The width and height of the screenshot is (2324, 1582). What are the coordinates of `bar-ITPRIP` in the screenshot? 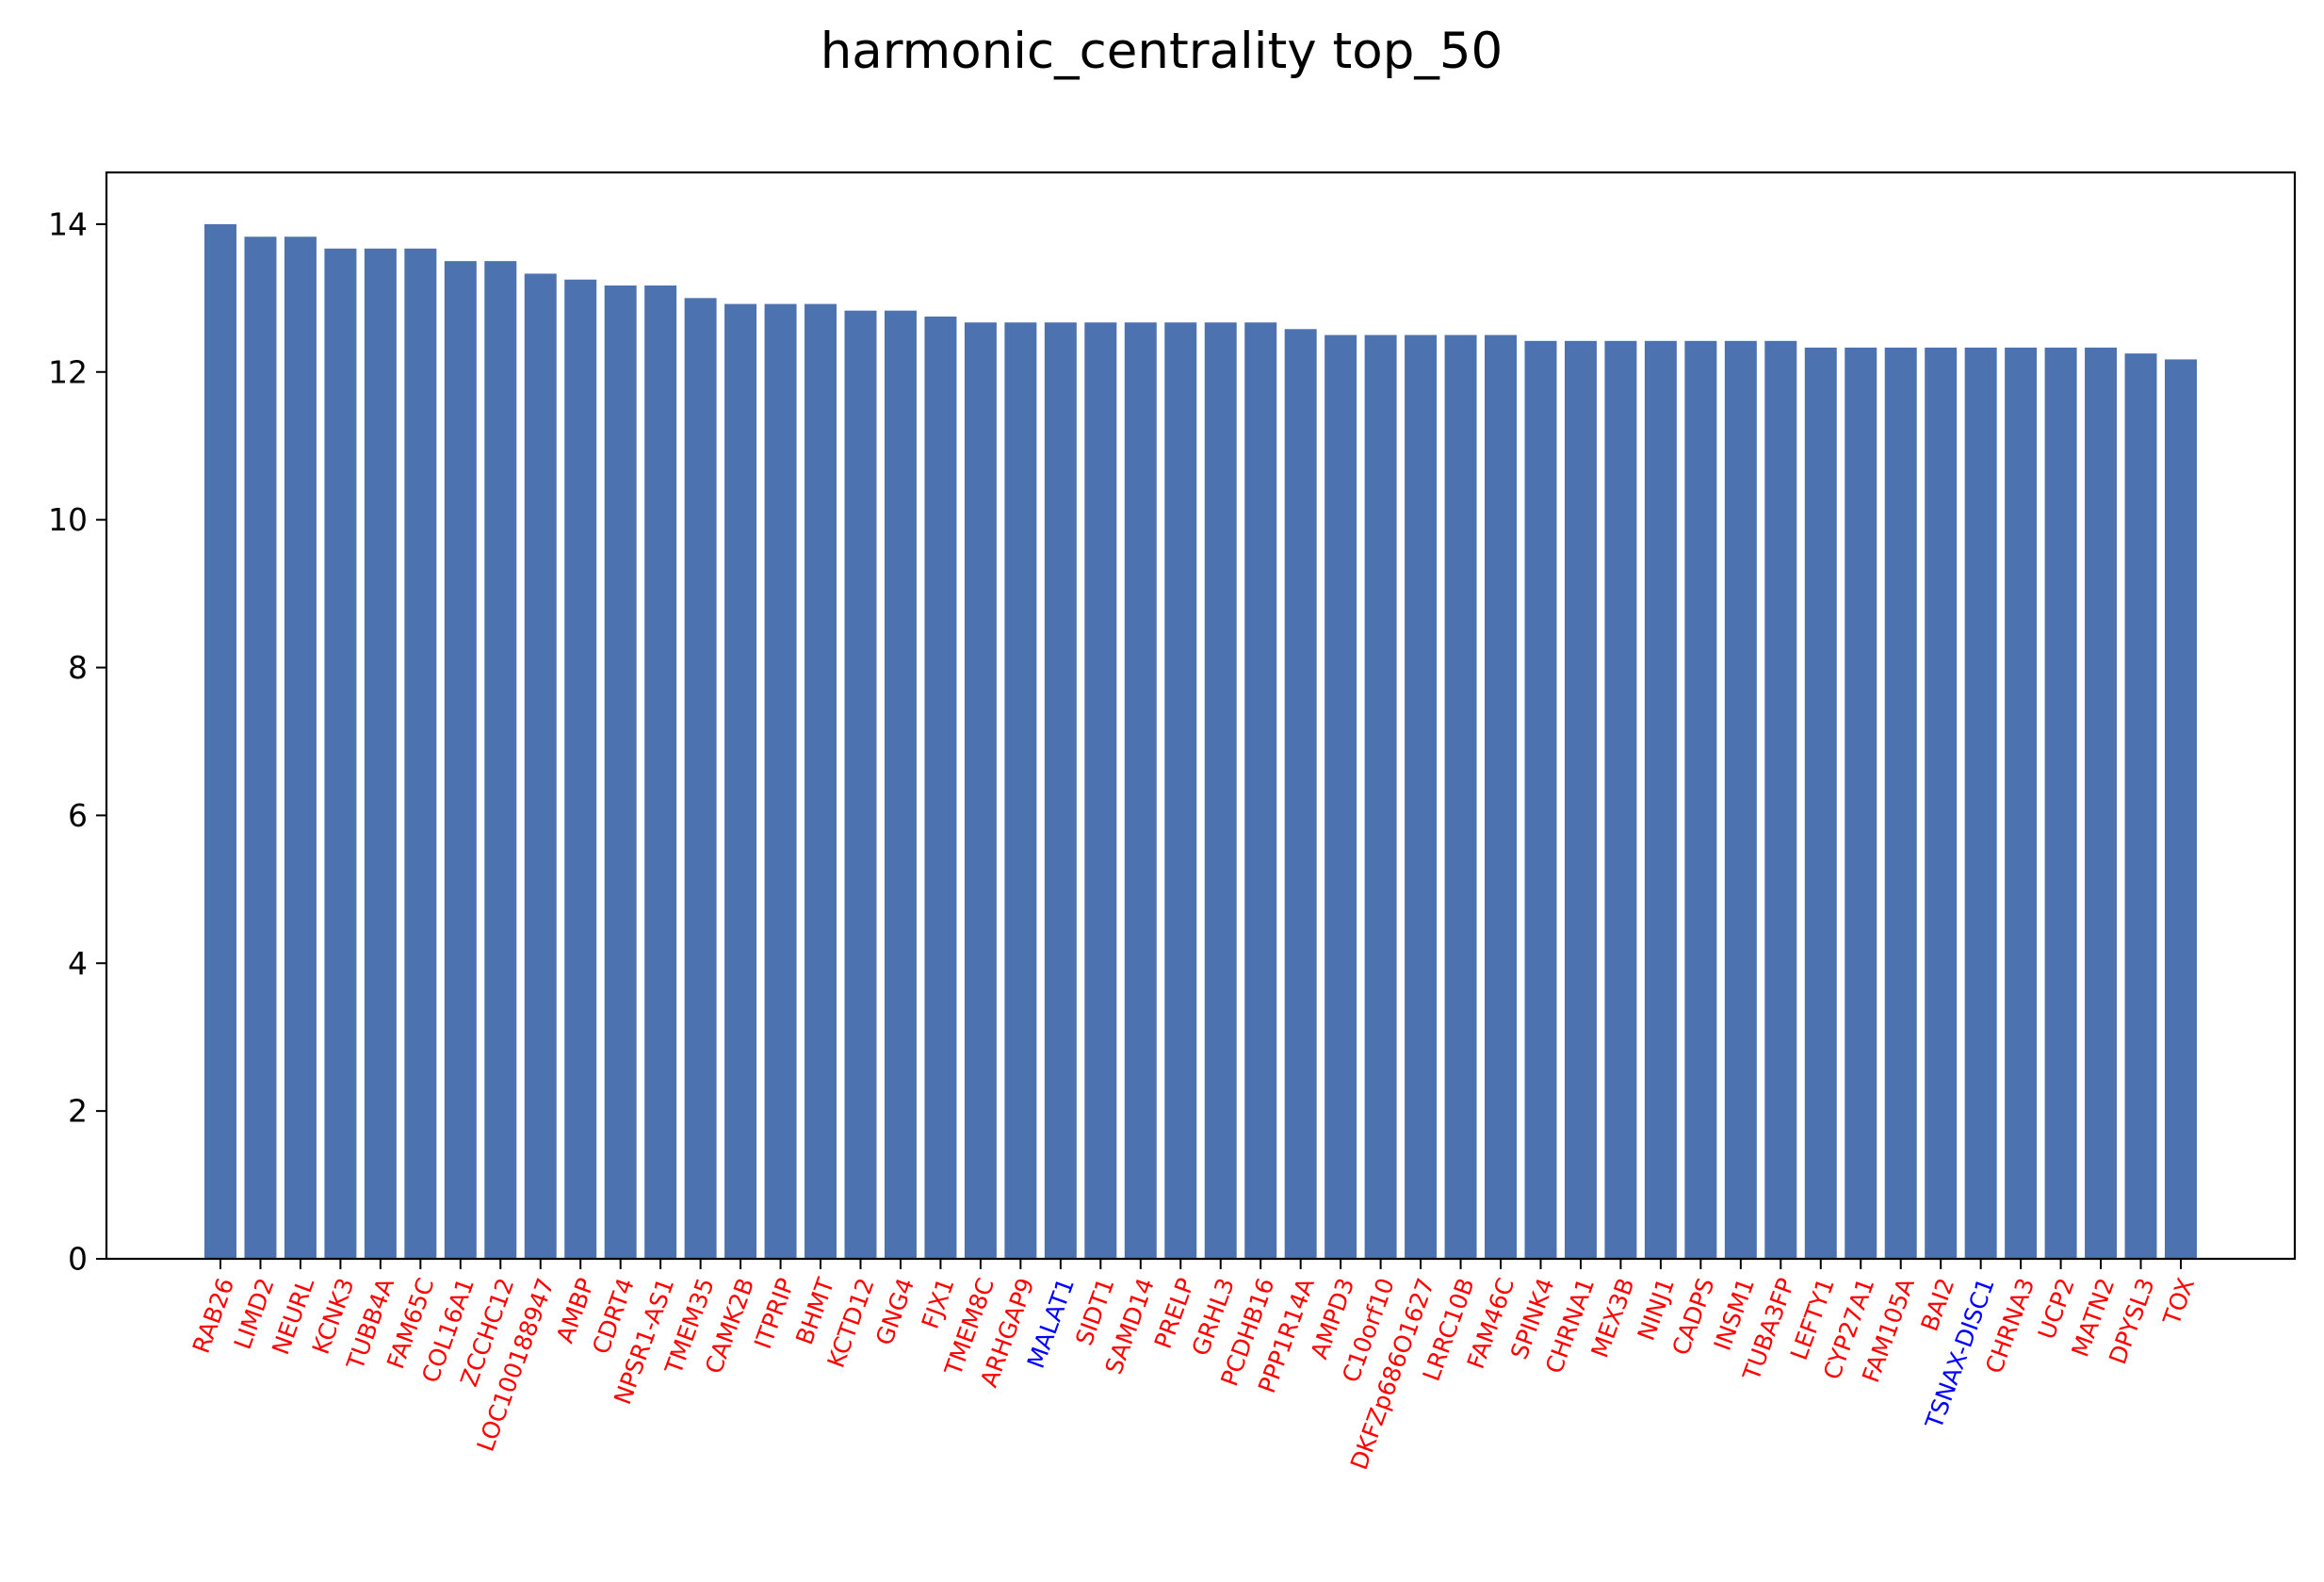 It's located at (781, 781).